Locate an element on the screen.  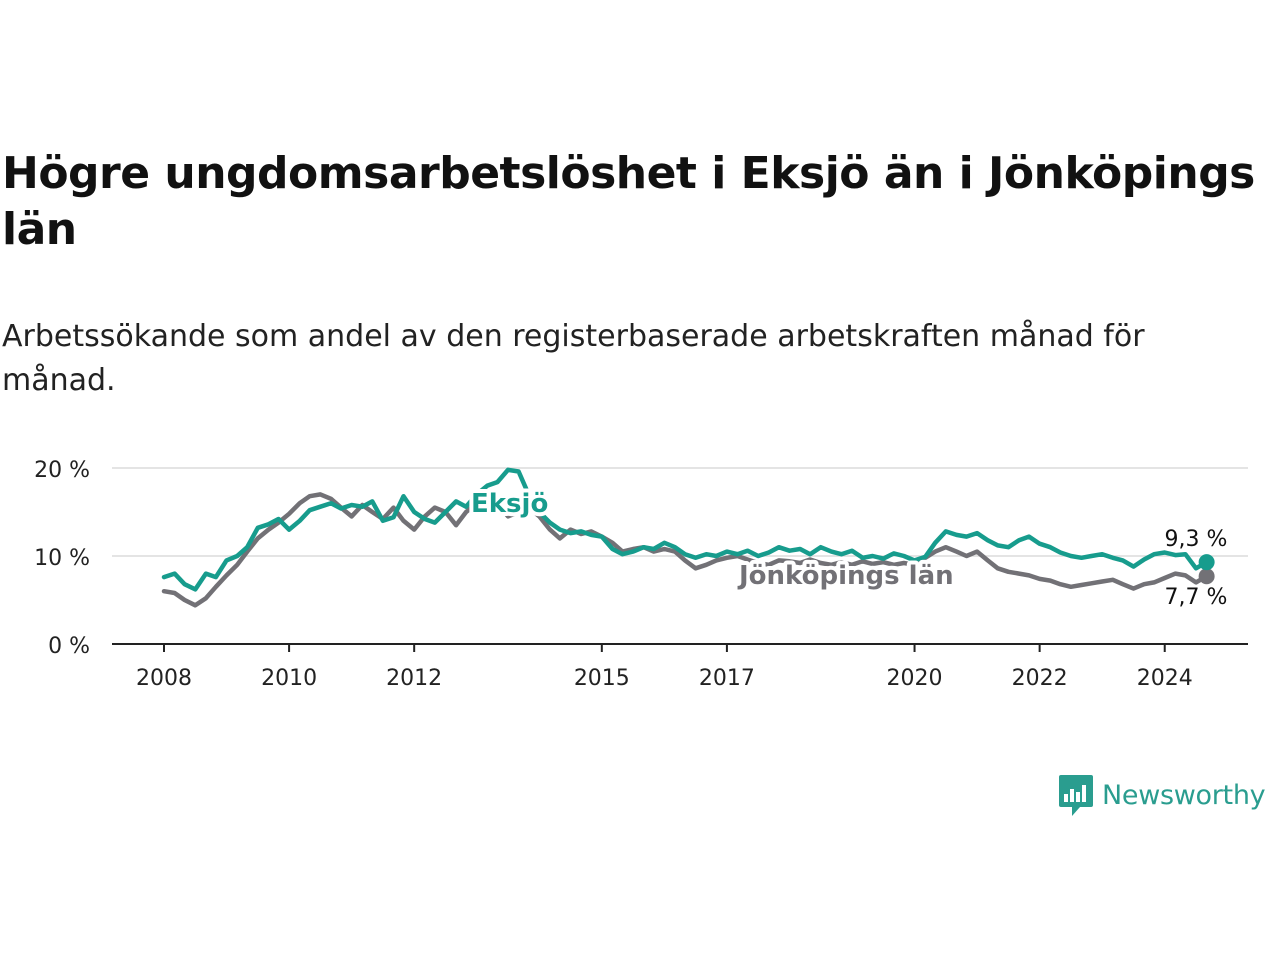
x-tick-label: 2015 is located at coordinates (602, 678).